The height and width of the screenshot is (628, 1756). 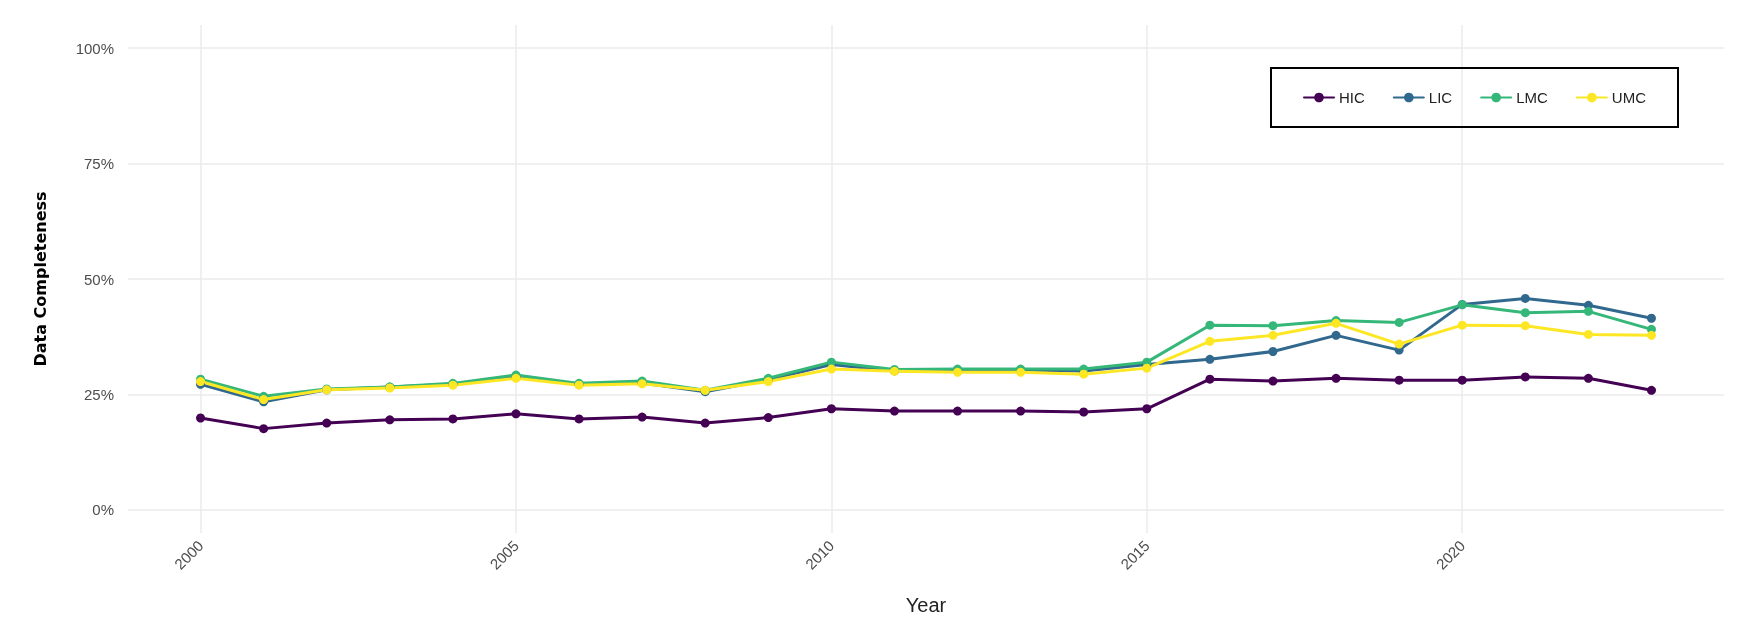 I want to click on y-tick-label: 100%, so click(x=94, y=48).